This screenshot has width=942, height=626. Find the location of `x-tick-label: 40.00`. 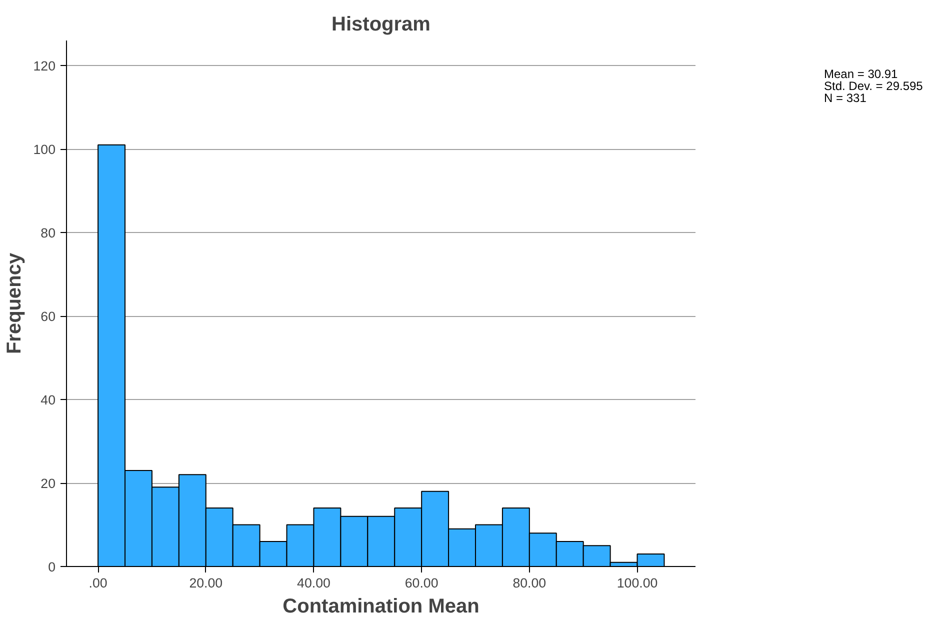

x-tick-label: 40.00 is located at coordinates (313, 583).